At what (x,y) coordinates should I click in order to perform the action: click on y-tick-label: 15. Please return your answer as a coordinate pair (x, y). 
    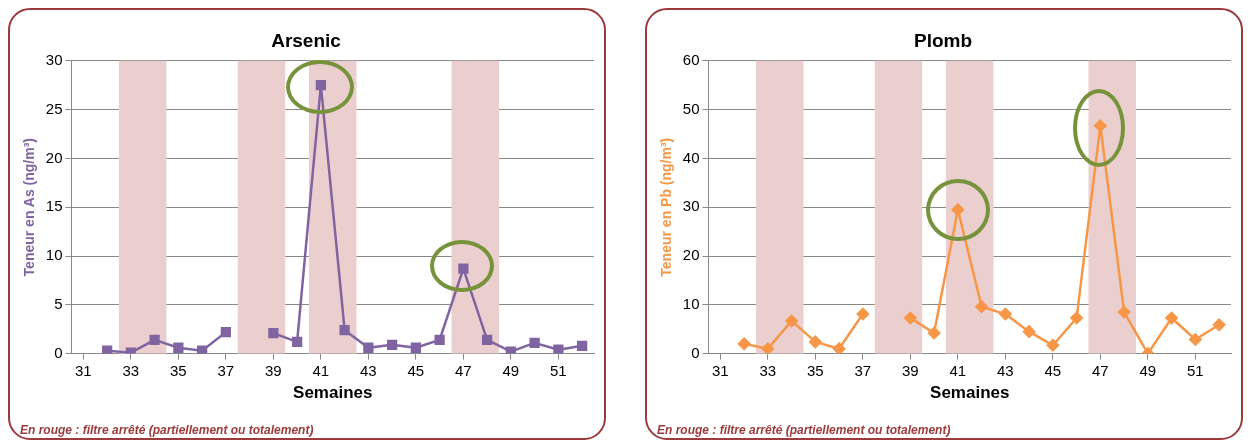
    Looking at the image, I should click on (54, 206).